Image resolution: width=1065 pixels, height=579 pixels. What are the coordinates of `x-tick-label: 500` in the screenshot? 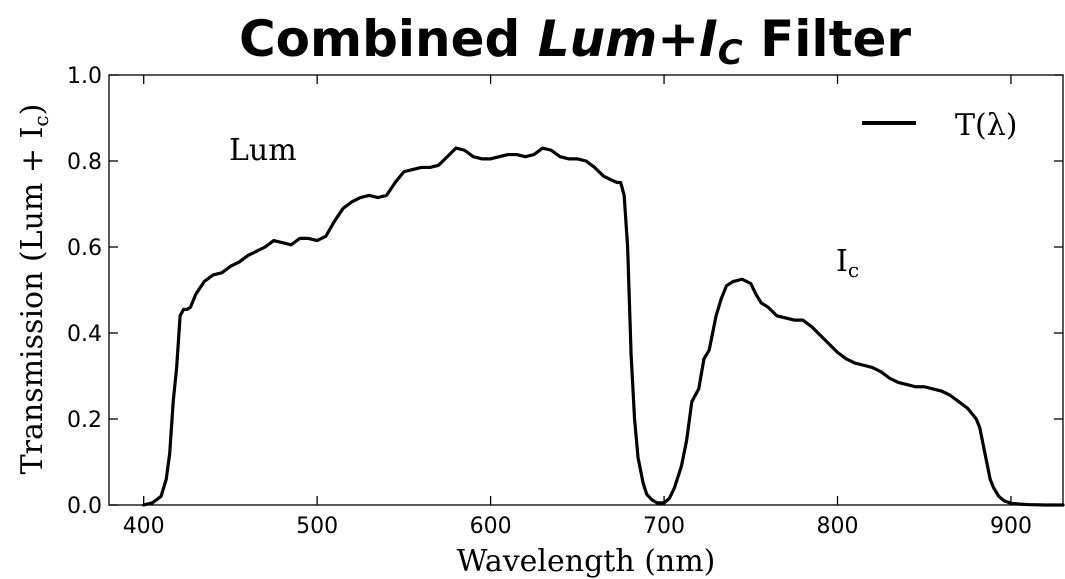 It's located at (317, 526).